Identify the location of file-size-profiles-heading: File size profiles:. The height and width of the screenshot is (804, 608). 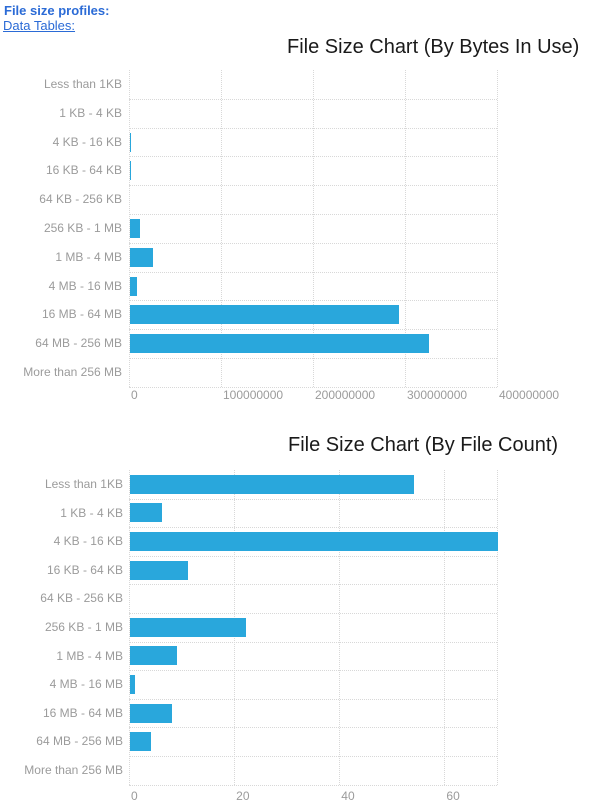
(57, 10).